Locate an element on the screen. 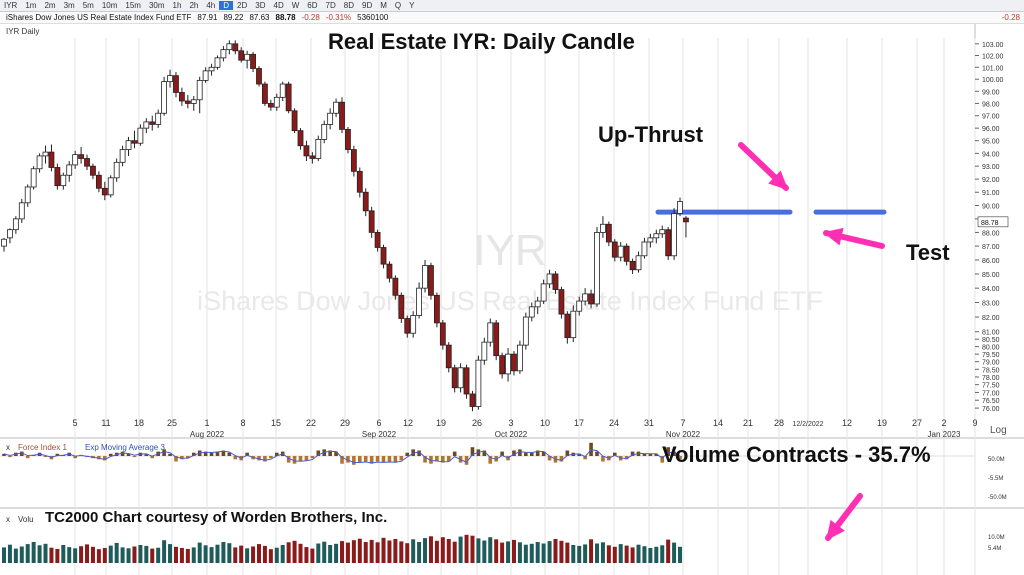 Image resolution: width=1024 pixels, height=575 pixels. timeframe-30m: 30m is located at coordinates (156, 5).